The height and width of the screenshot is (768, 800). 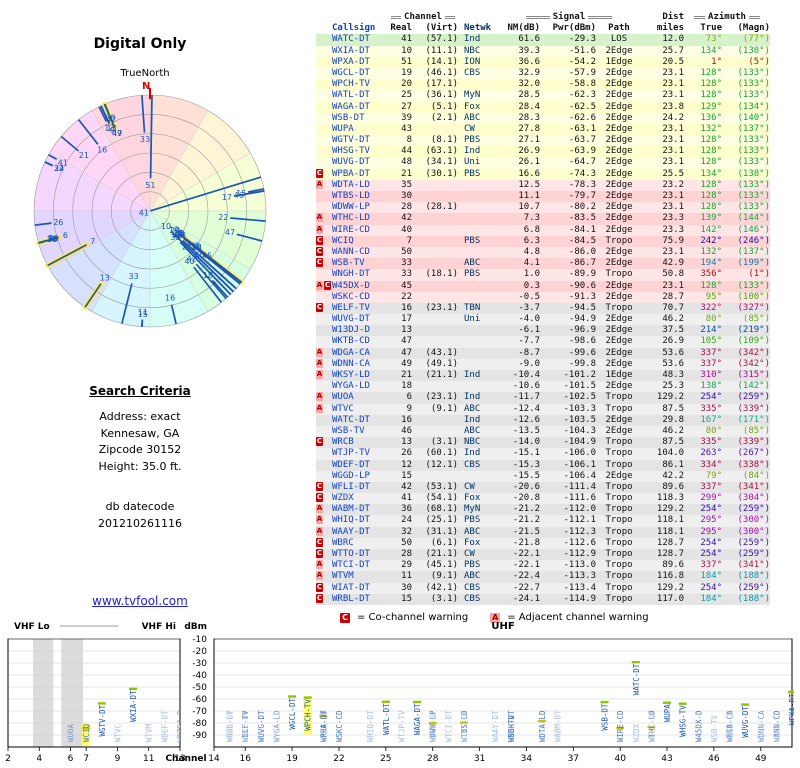 I want to click on distance-miles: 26.9, so click(x=673, y=341).